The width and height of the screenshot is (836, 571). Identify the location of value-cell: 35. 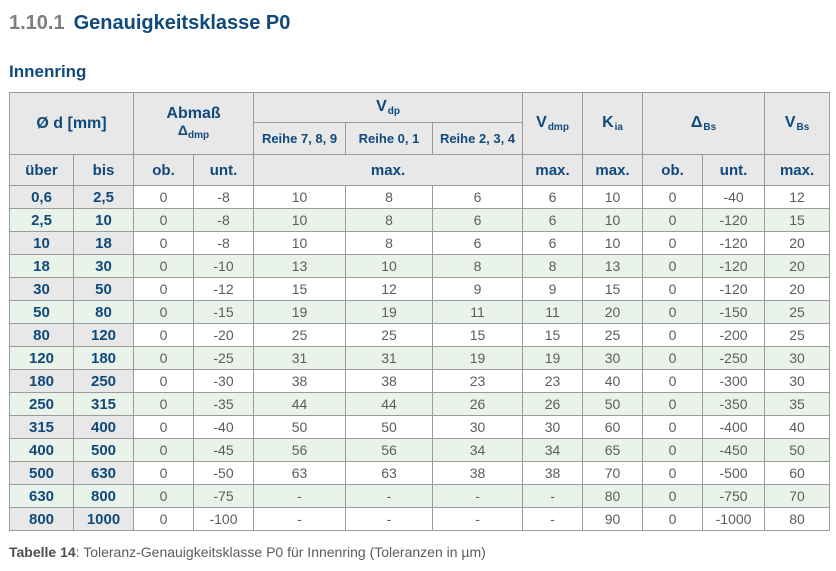
(797, 404).